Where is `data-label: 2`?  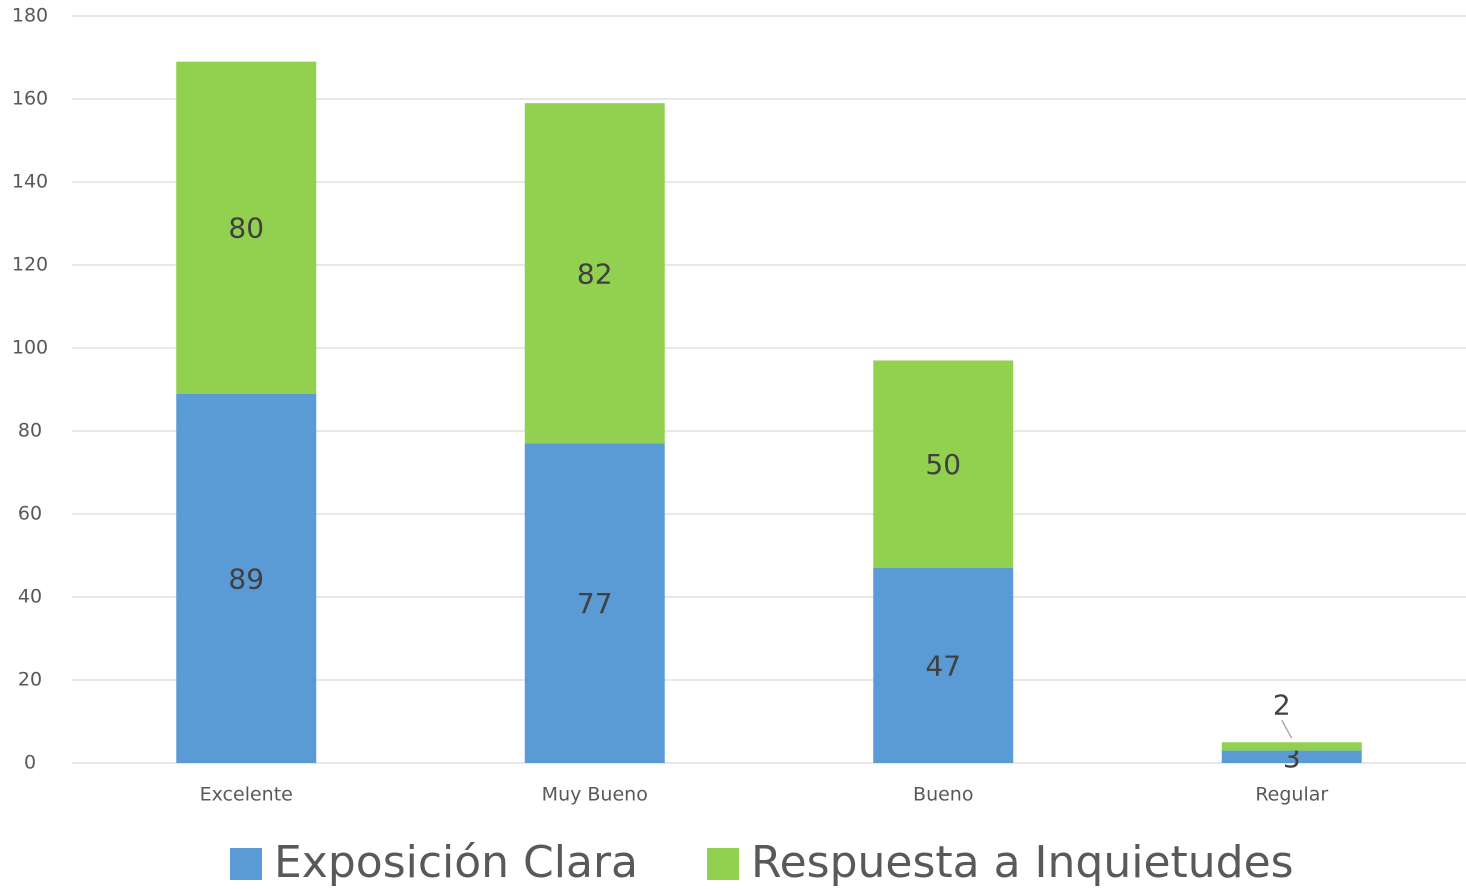 data-label: 2 is located at coordinates (1282, 704).